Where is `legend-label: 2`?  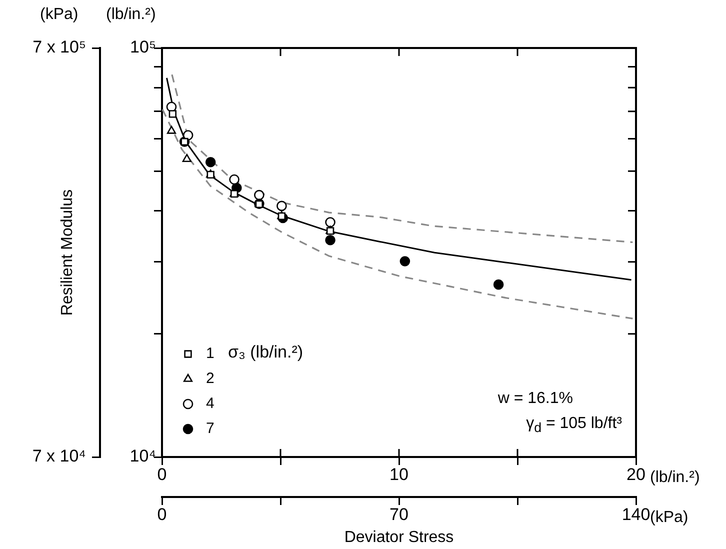
legend-label: 2 is located at coordinates (210, 379).